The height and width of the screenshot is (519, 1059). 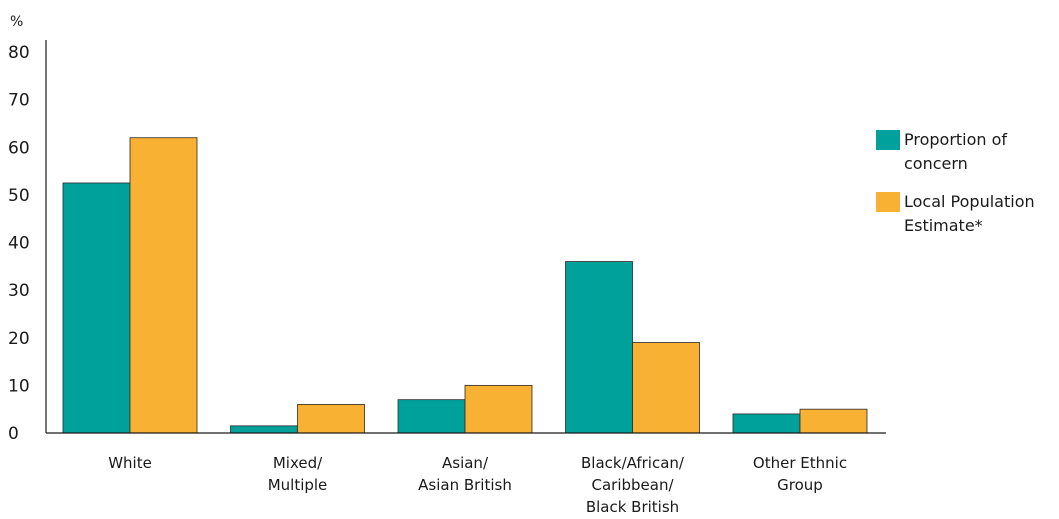 I want to click on x-category-label-line: Mixed/, so click(x=298, y=463).